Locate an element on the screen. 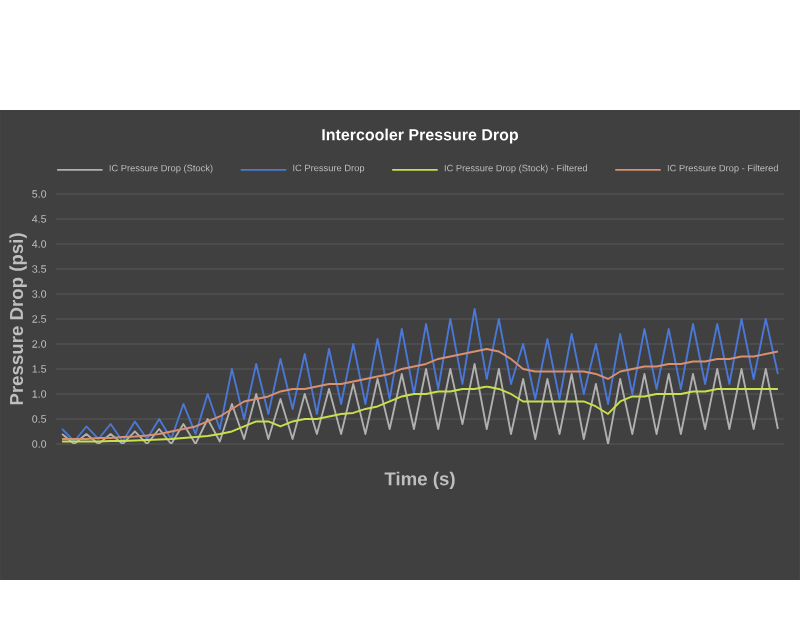  x-axis-title: Time (s) is located at coordinates (419, 480).